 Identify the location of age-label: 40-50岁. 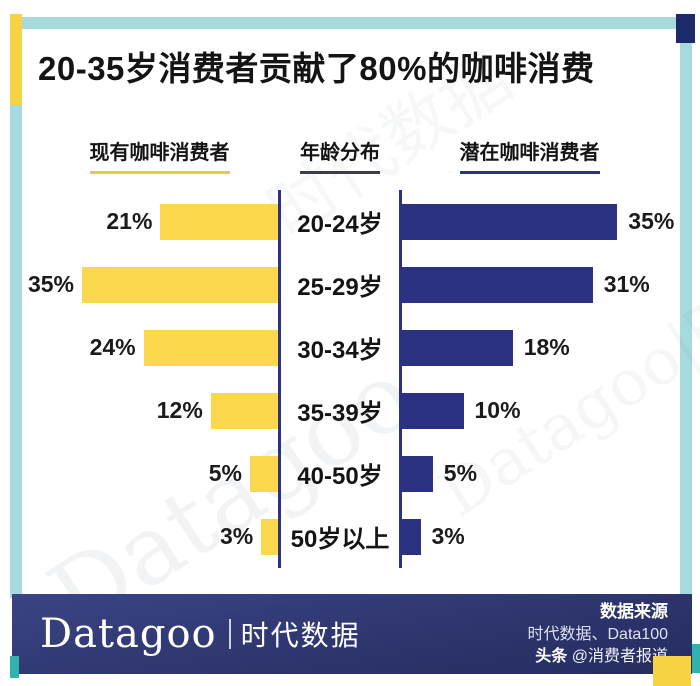
(340, 476).